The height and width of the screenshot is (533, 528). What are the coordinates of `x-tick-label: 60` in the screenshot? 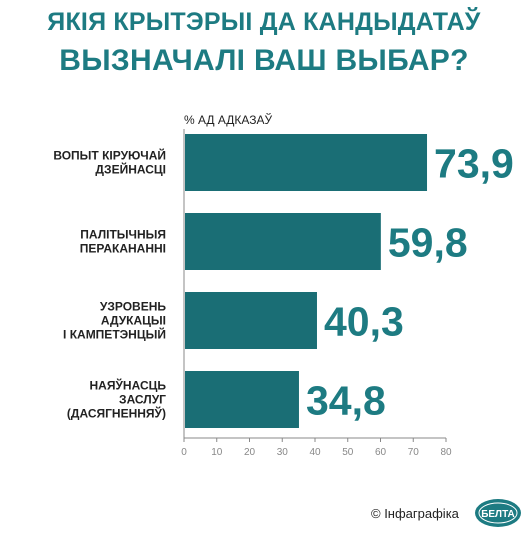 It's located at (381, 452).